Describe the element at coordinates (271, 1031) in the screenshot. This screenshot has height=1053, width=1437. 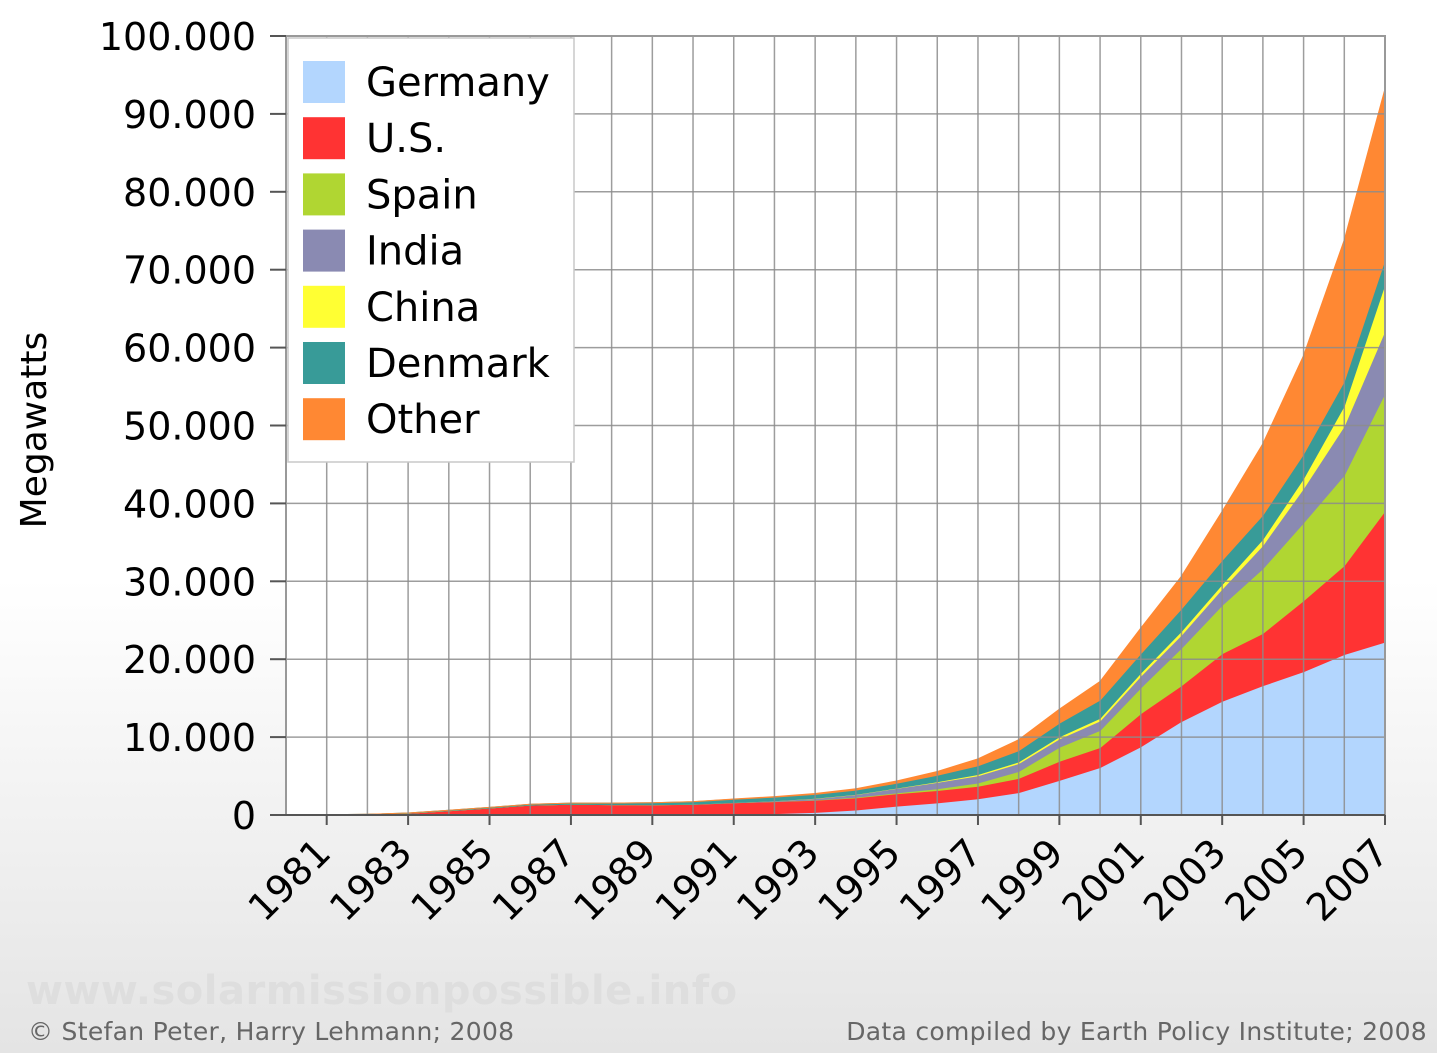
I see `copyright-credit: © Stefan Peter, Harry Lehmann; 2008` at that location.